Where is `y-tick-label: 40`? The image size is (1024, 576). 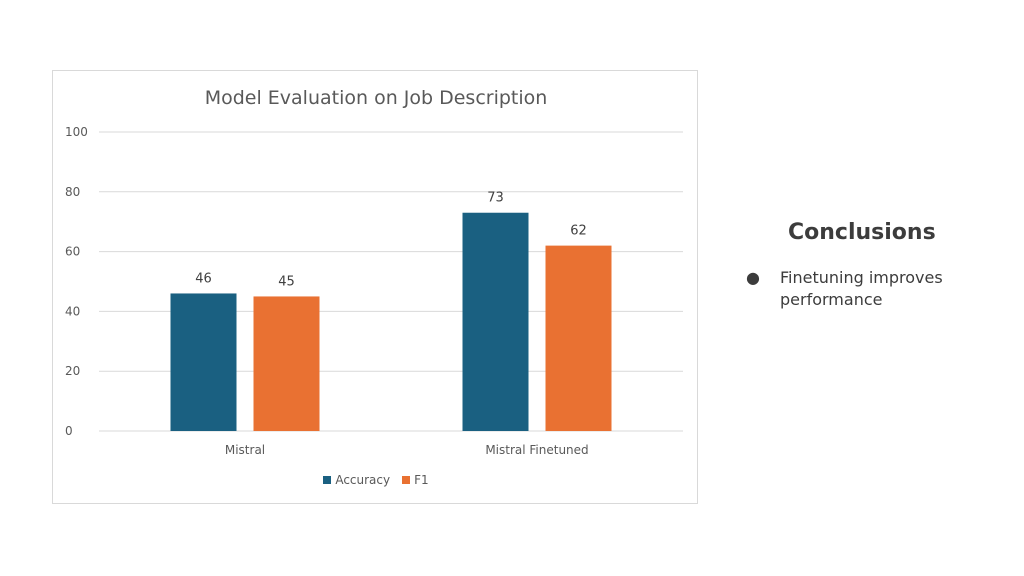 y-tick-label: 40 is located at coordinates (72, 311).